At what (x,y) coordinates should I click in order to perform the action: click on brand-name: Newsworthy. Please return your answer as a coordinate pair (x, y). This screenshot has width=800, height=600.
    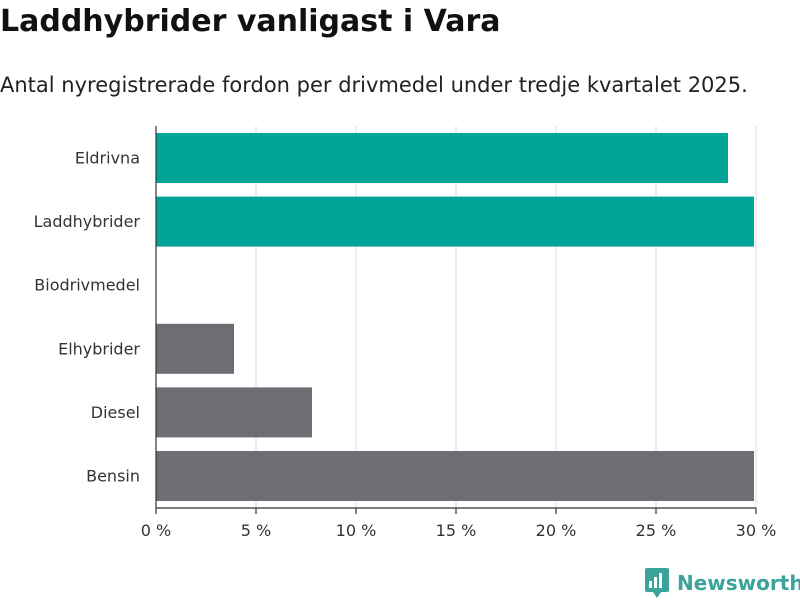
    Looking at the image, I should click on (738, 583).